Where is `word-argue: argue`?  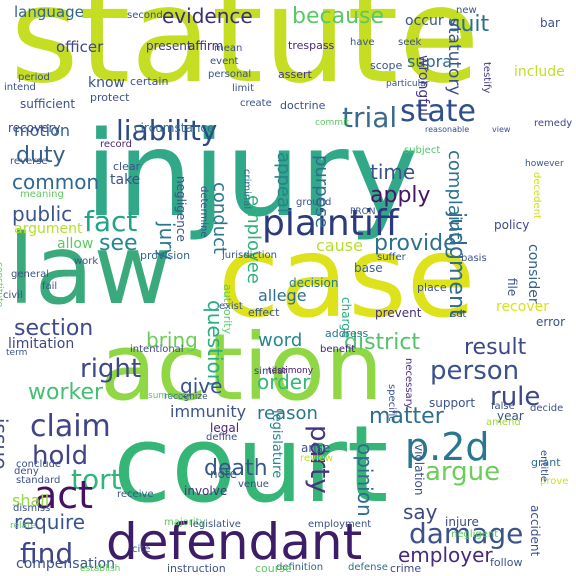
word-argue: argue is located at coordinates (463, 472).